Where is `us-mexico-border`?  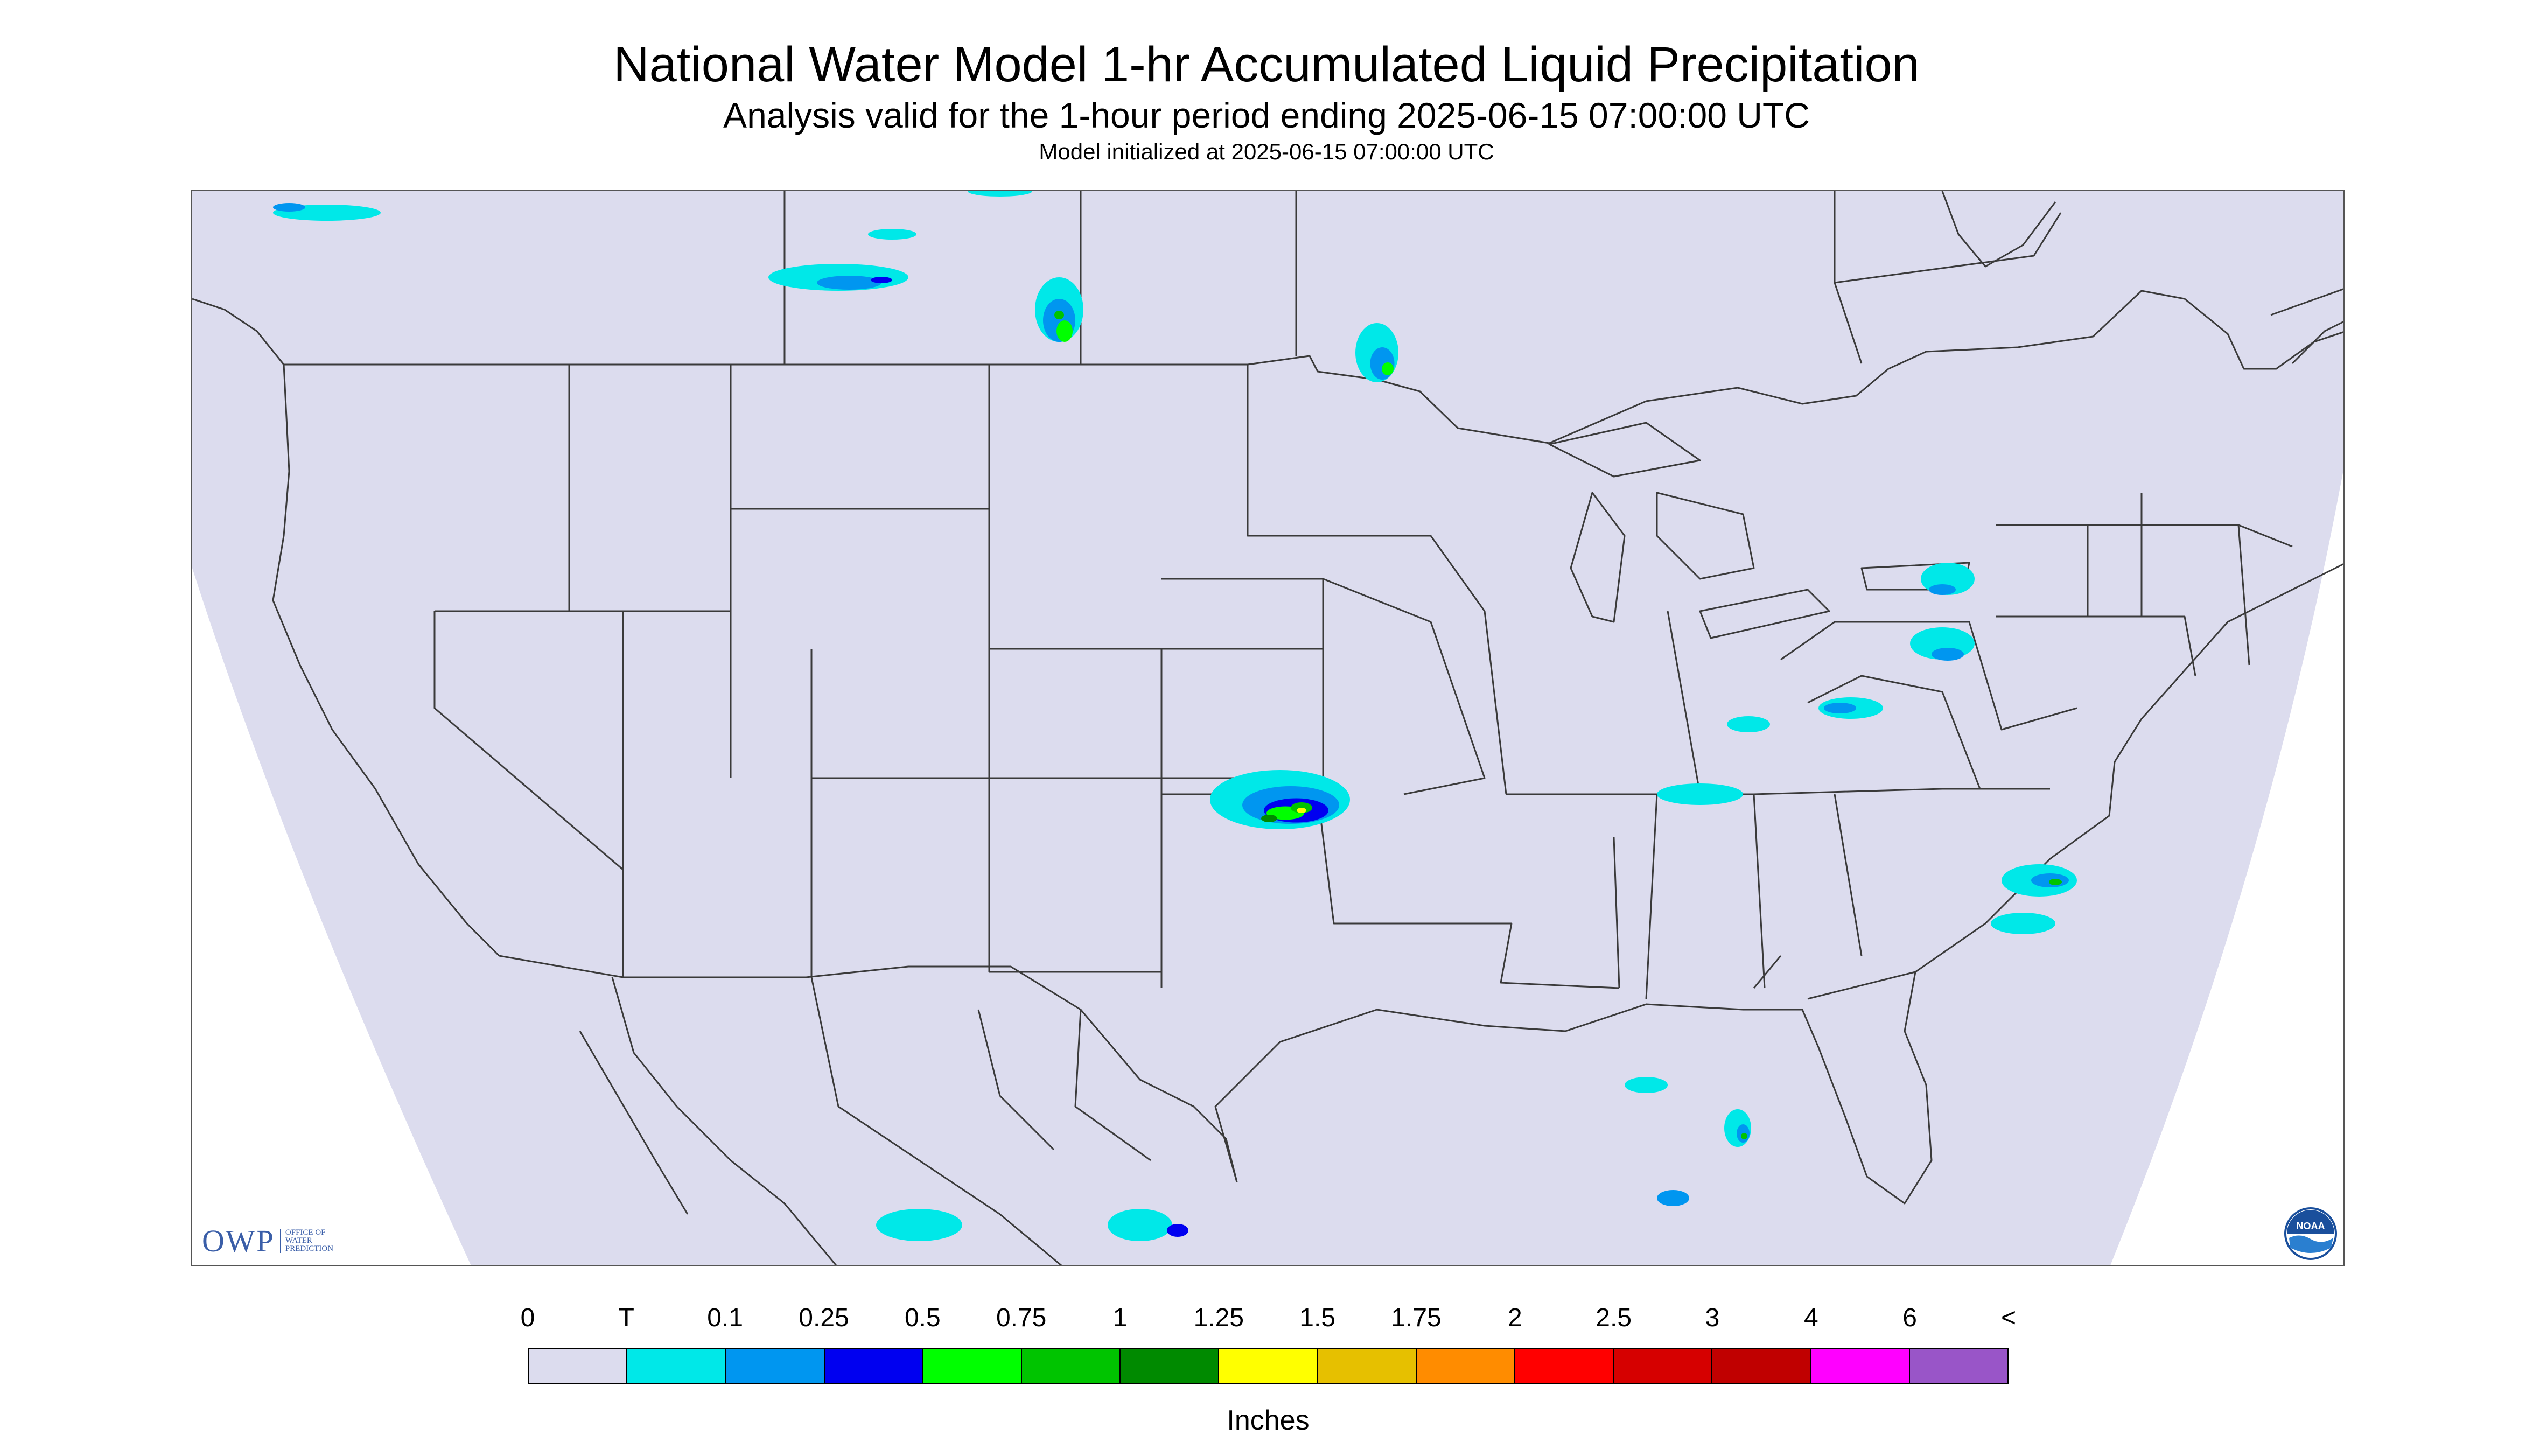
us-mexico-border is located at coordinates (869, 1068).